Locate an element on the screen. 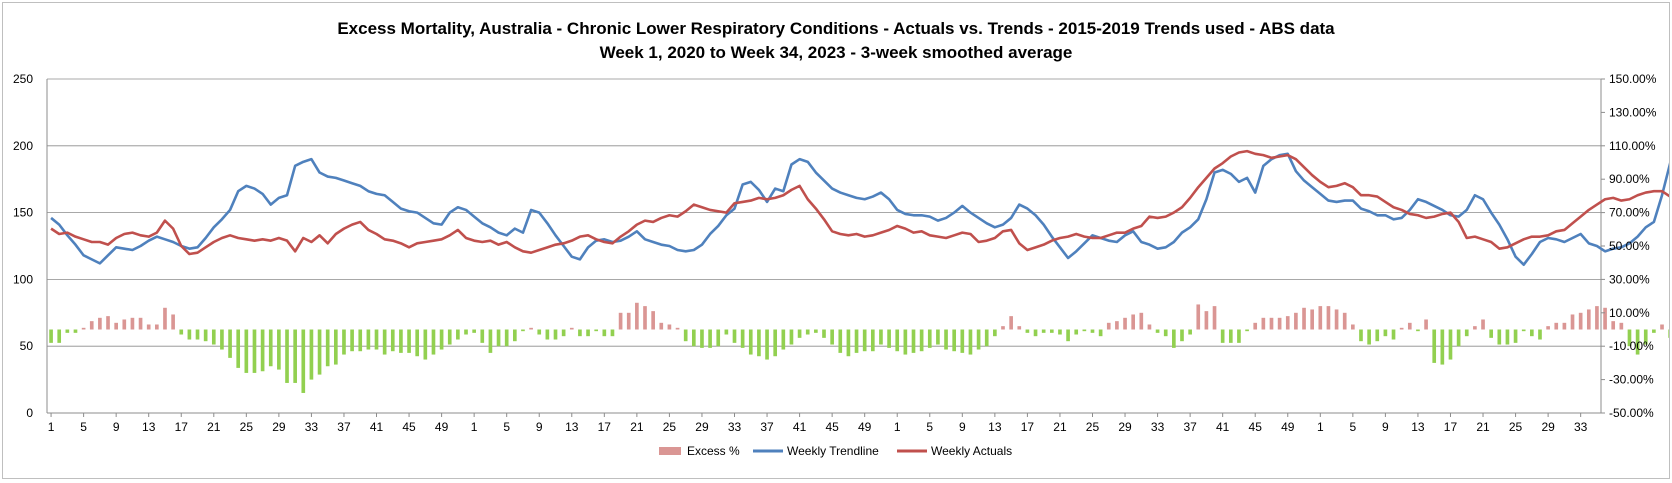 The height and width of the screenshot is (483, 1672). x-tick-label: 41 is located at coordinates (800, 427).